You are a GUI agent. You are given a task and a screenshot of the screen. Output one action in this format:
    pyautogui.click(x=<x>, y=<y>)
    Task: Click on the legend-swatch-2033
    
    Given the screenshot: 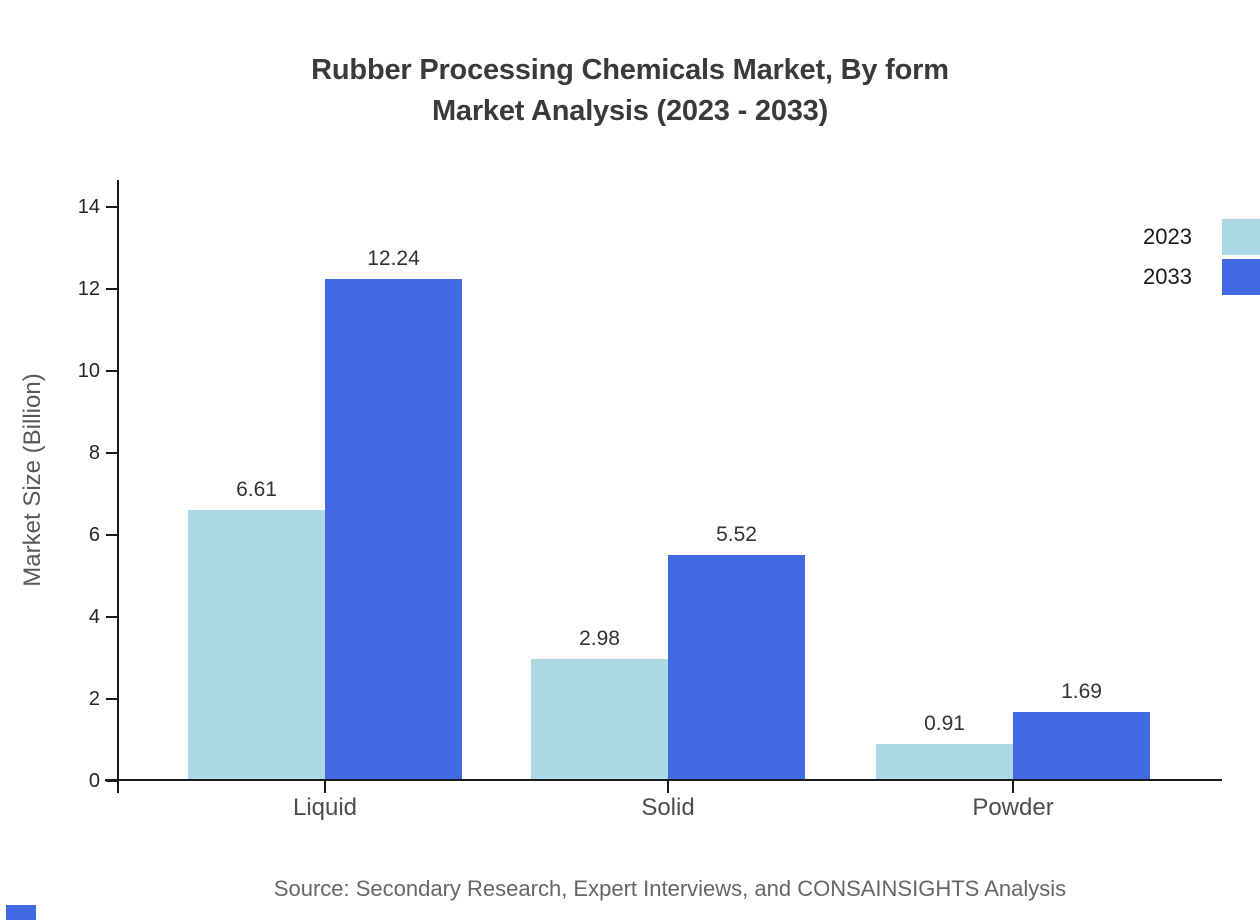 What is the action you would take?
    pyautogui.click(x=1241, y=277)
    